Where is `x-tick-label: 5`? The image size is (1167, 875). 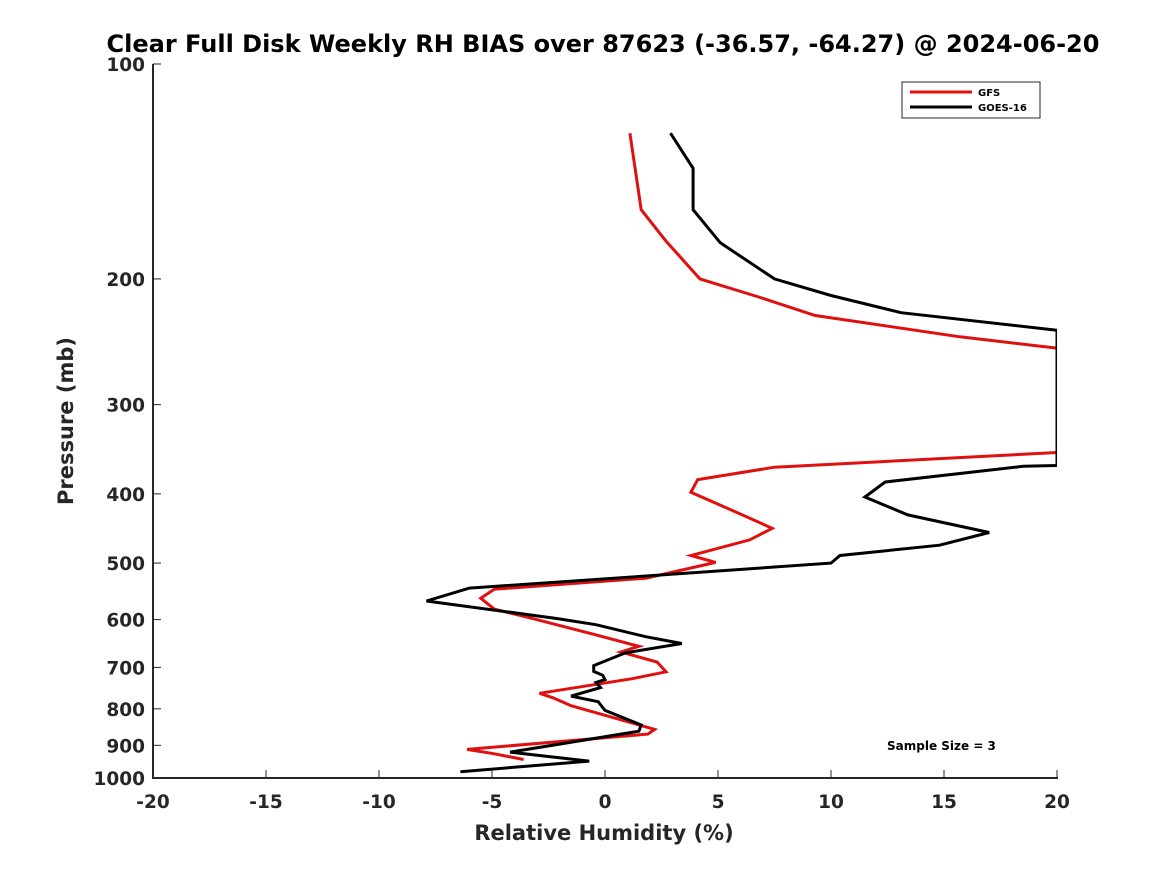 x-tick-label: 5 is located at coordinates (718, 802).